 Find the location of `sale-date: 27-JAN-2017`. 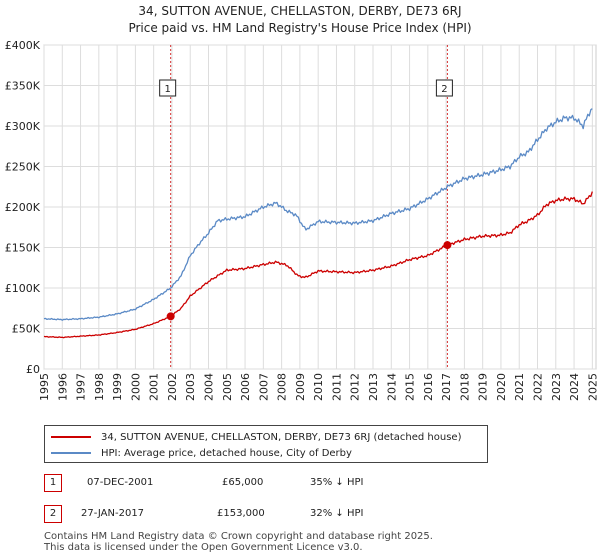

sale-date: 27-JAN-2017 is located at coordinates (113, 513).